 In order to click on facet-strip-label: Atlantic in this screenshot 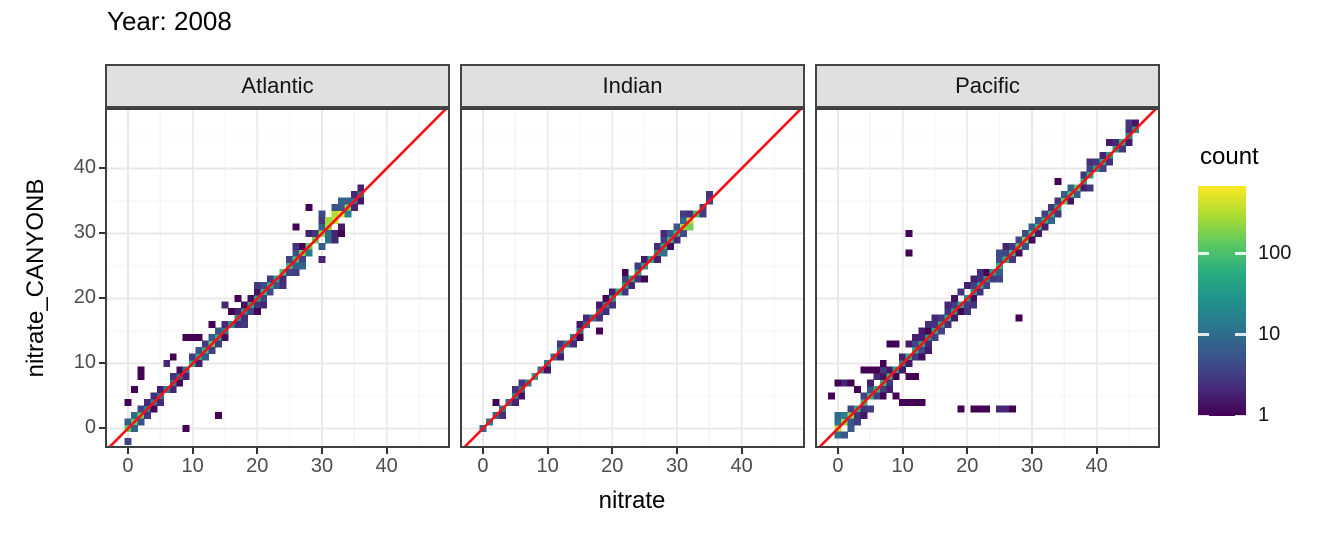, I will do `click(277, 85)`.